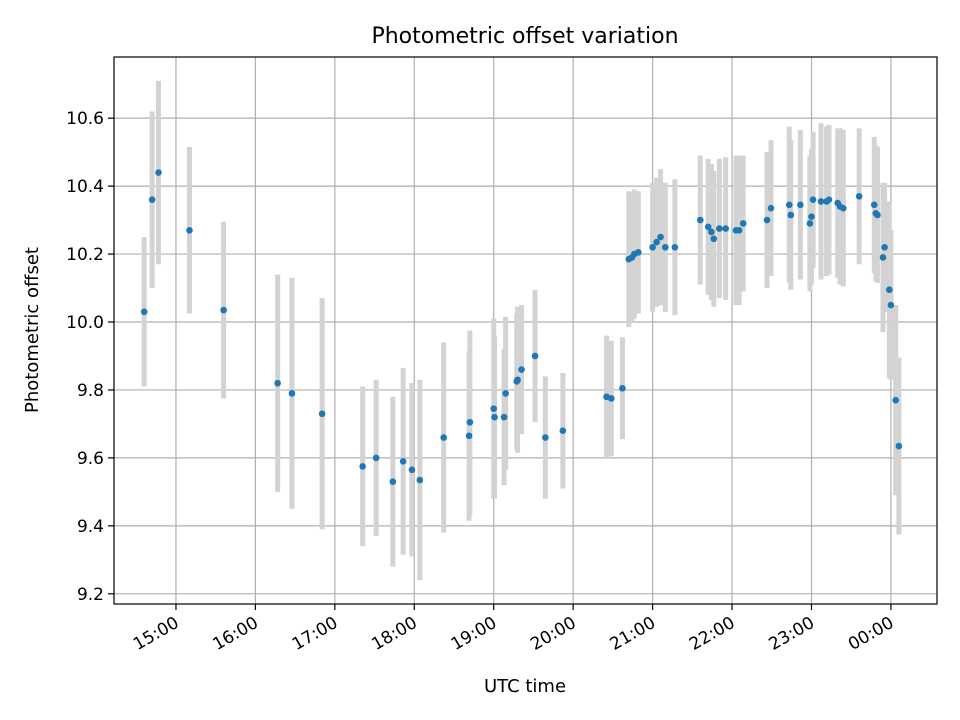 This screenshot has height=720, width=960. I want to click on x-tick-label: 19:00, so click(474, 634).